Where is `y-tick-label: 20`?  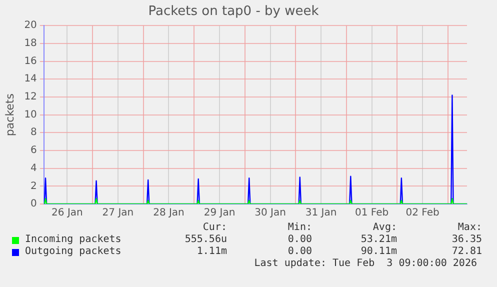 y-tick-label: 20 is located at coordinates (30, 26).